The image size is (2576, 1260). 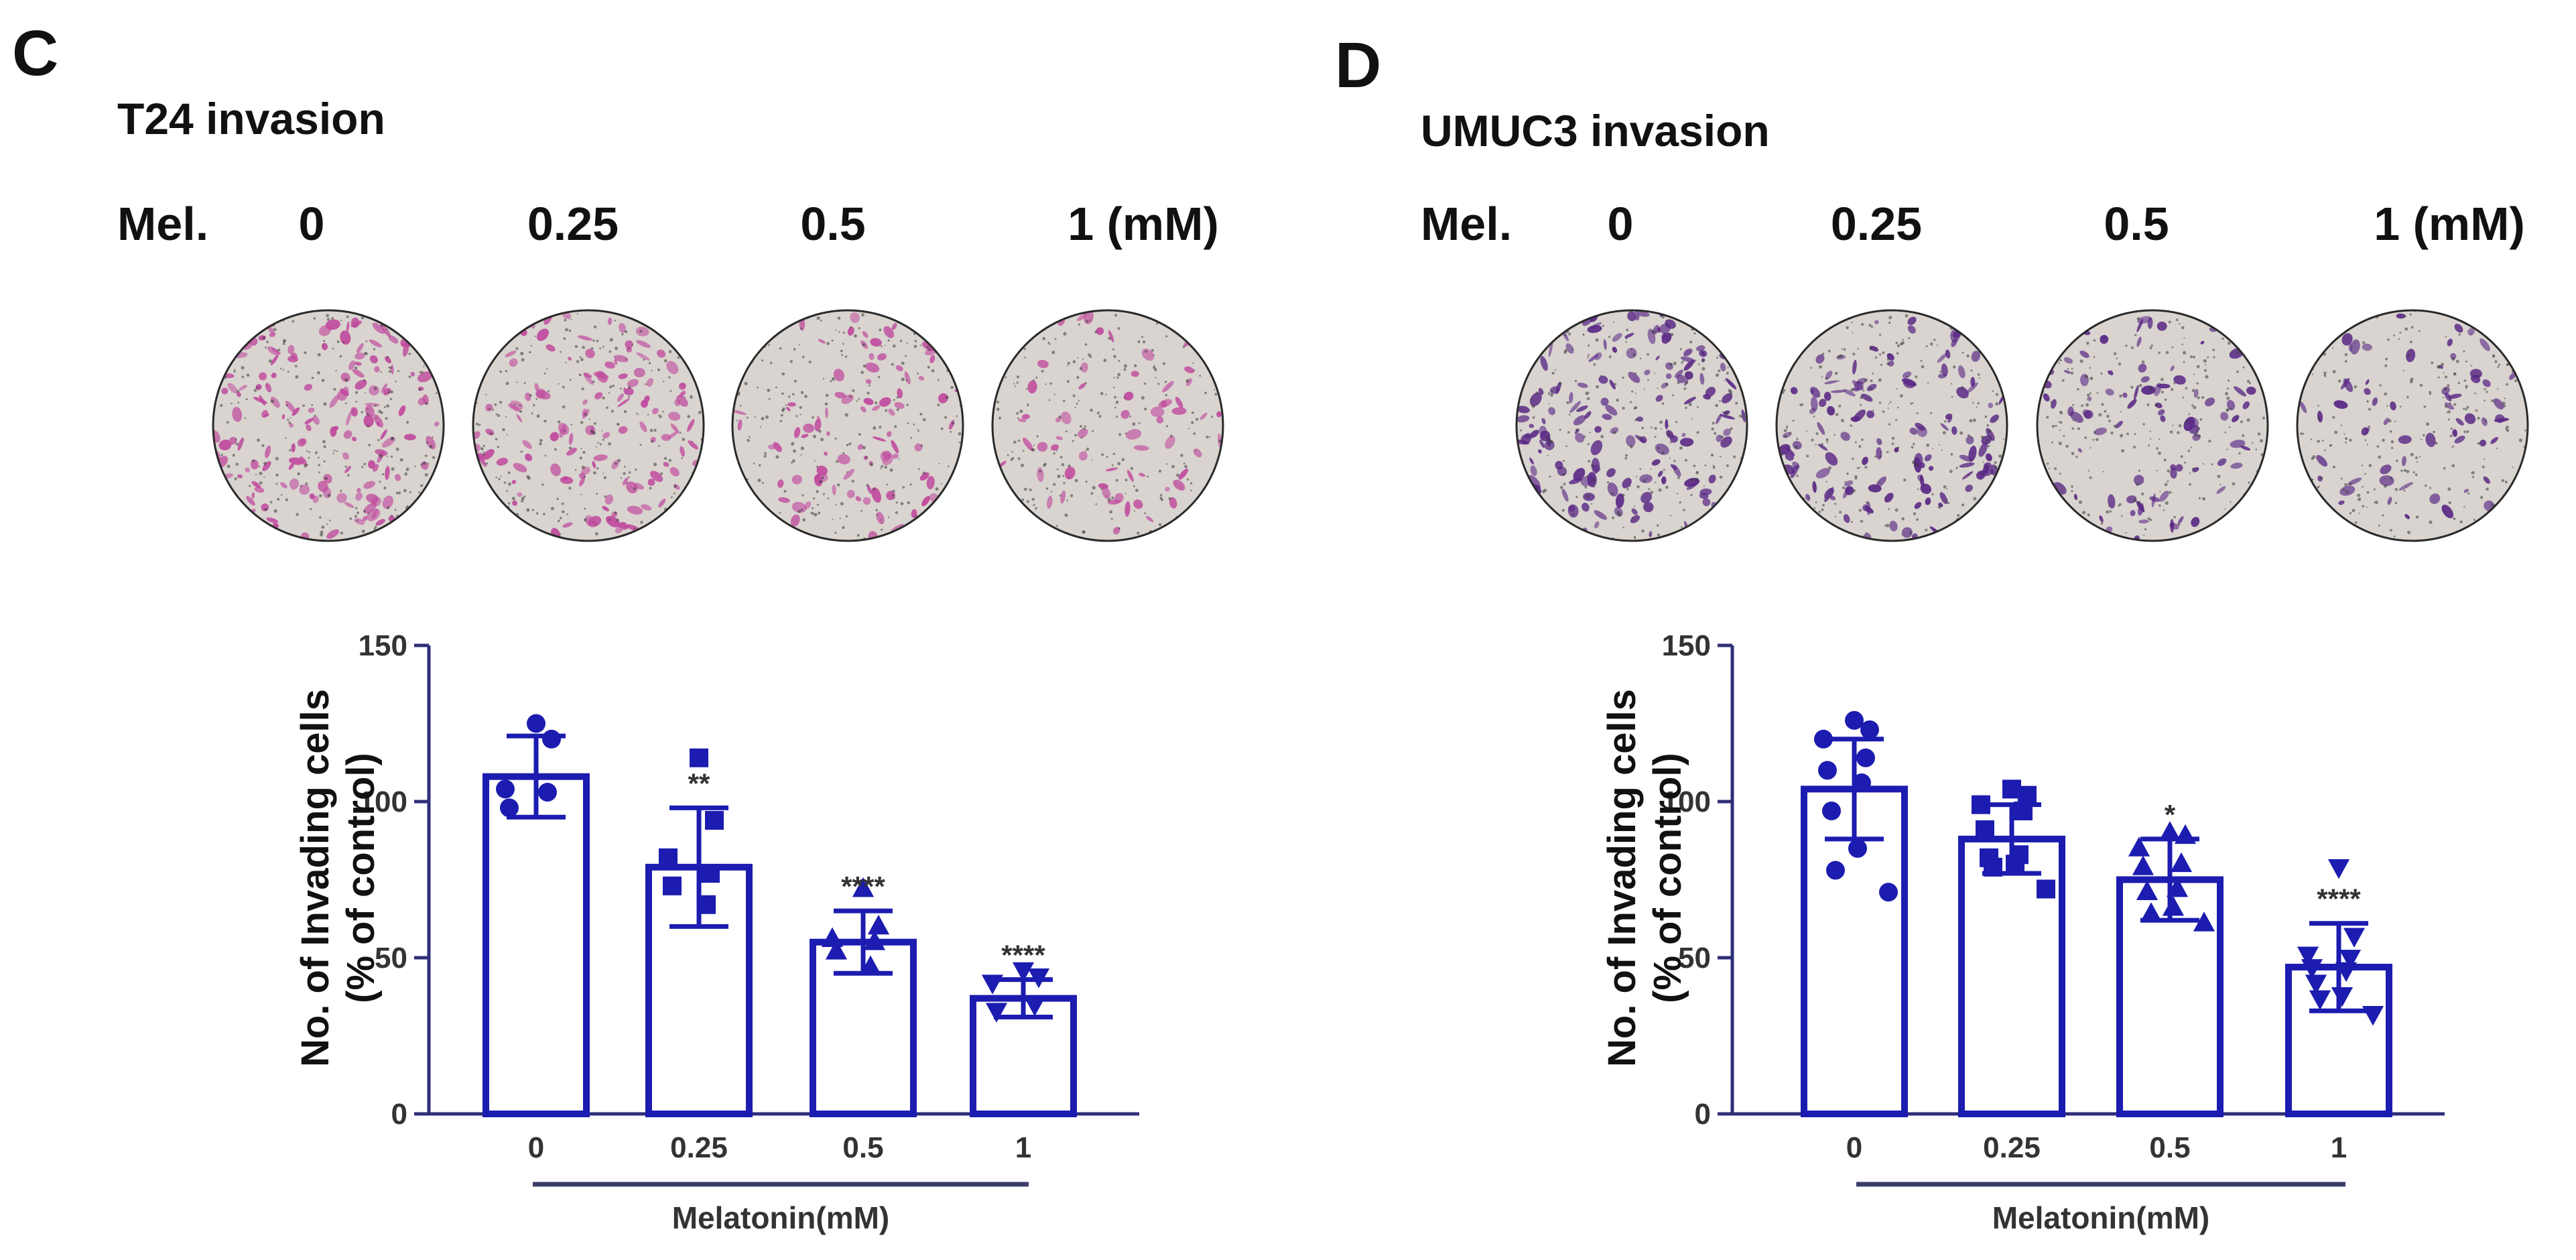 I want to click on significance-label-2: *, so click(x=2170, y=814).